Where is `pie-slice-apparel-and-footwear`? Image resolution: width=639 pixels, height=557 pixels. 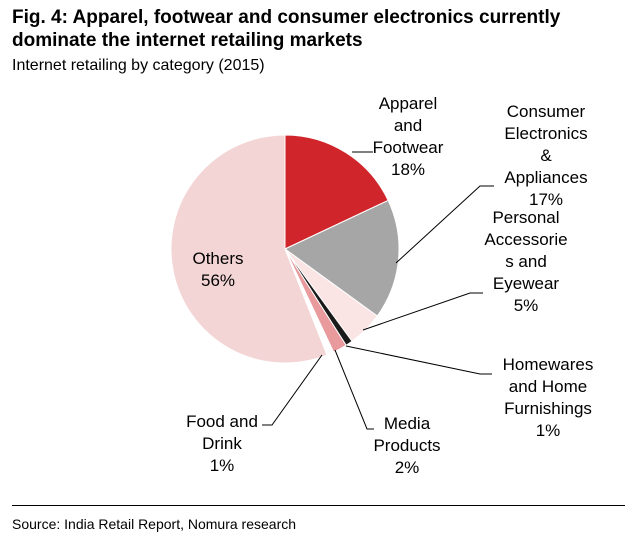 pie-slice-apparel-and-footwear is located at coordinates (336, 192).